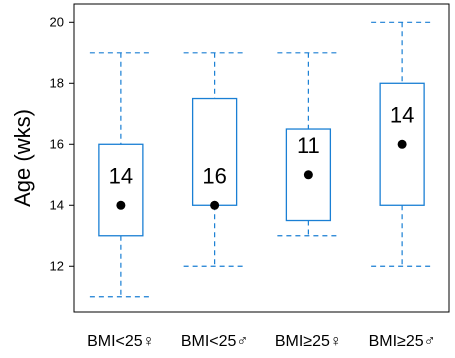 The width and height of the screenshot is (455, 358). I want to click on count-label: 11, so click(308, 145).